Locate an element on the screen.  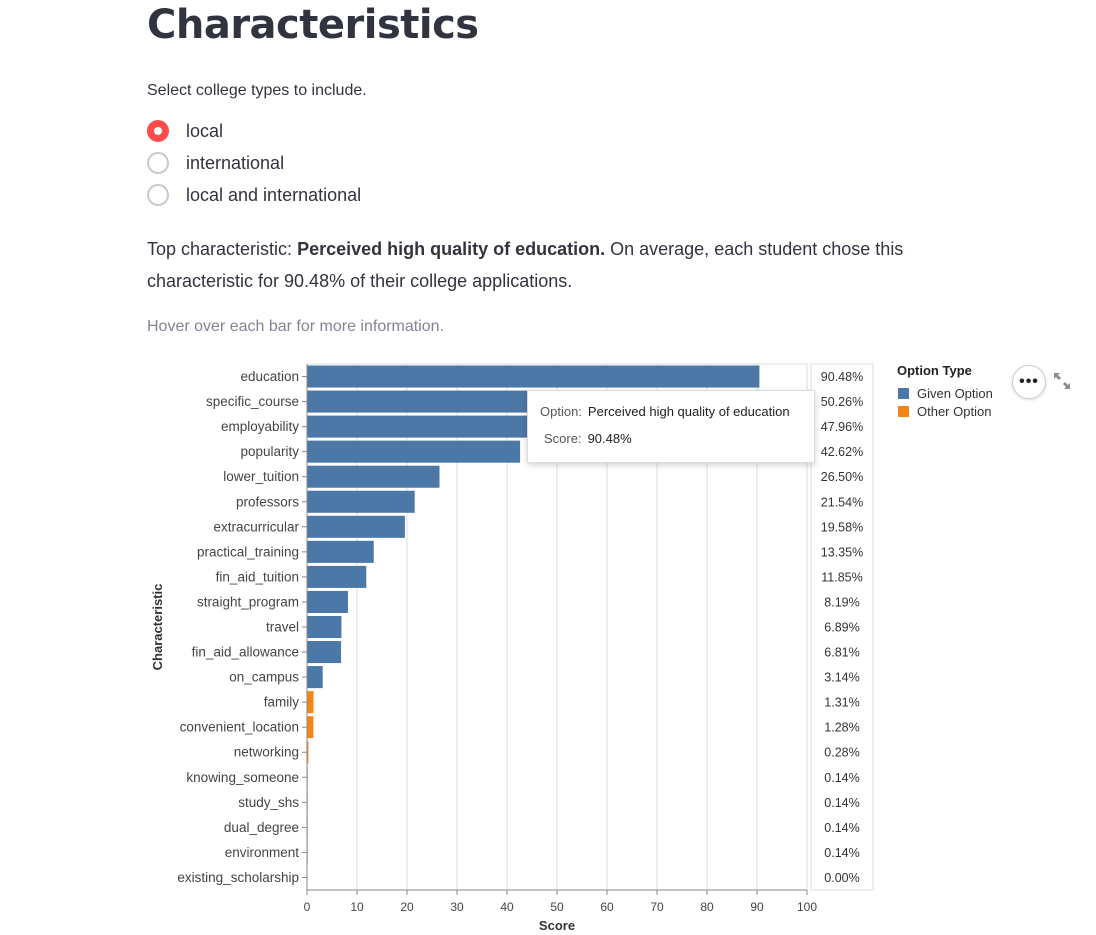
y-tick-label: environment is located at coordinates (262, 852).